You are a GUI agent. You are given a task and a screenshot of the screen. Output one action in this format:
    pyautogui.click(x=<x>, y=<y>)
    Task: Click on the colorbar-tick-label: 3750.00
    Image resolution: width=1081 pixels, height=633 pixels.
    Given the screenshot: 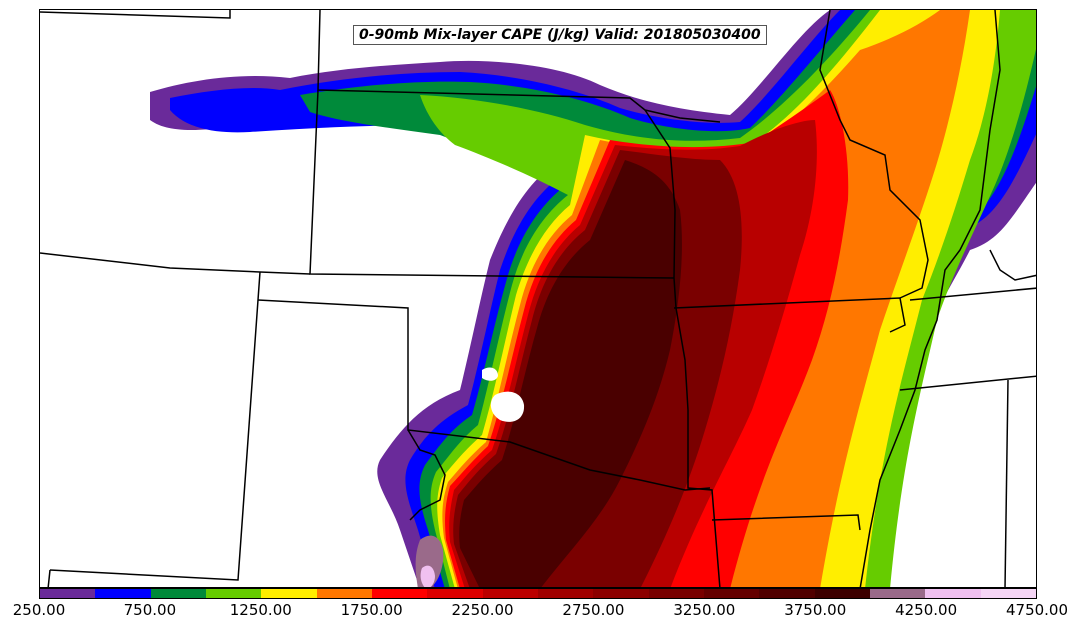 What is the action you would take?
    pyautogui.click(x=815, y=610)
    